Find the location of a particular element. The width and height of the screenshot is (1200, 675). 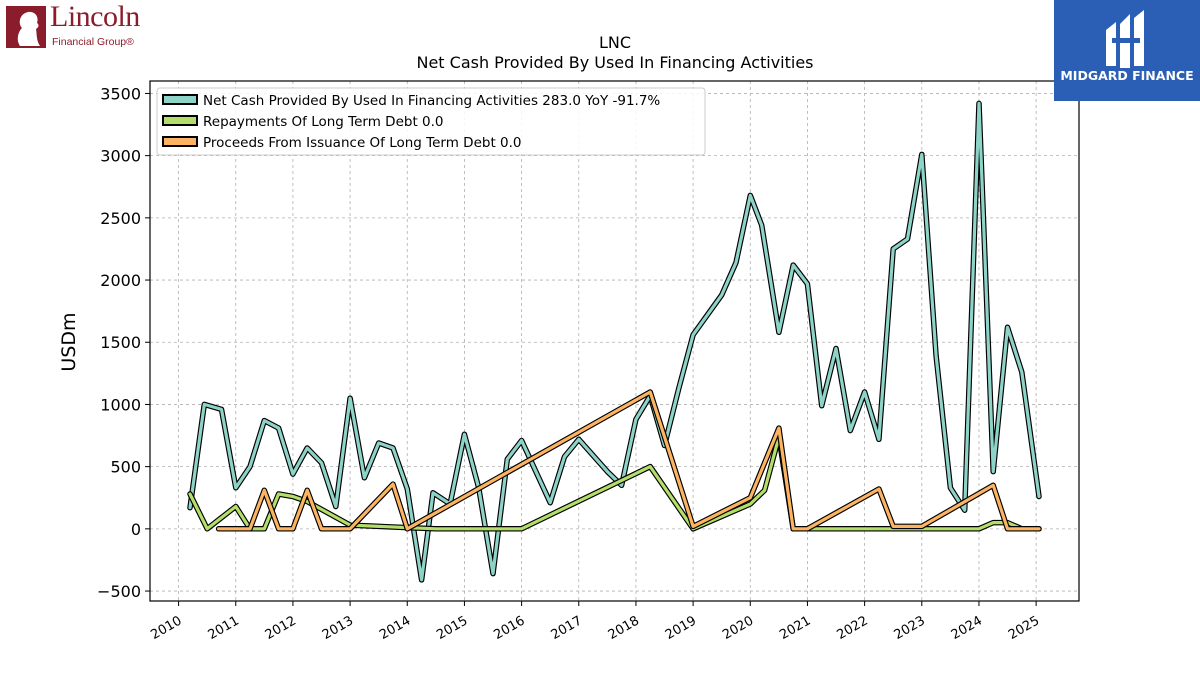

y-tick-label: −500 is located at coordinates (119, 591).